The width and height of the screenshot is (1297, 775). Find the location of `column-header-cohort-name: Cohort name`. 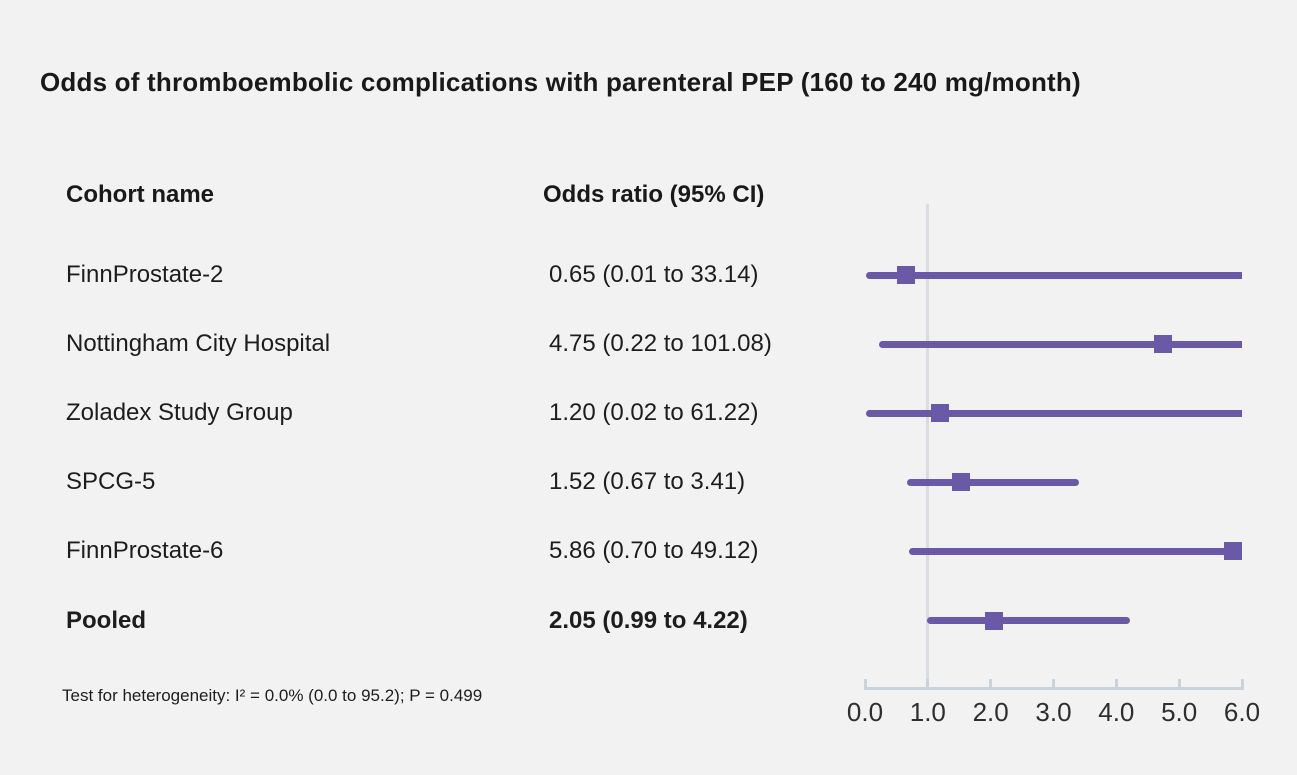

column-header-cohort-name: Cohort name is located at coordinates (140, 194).